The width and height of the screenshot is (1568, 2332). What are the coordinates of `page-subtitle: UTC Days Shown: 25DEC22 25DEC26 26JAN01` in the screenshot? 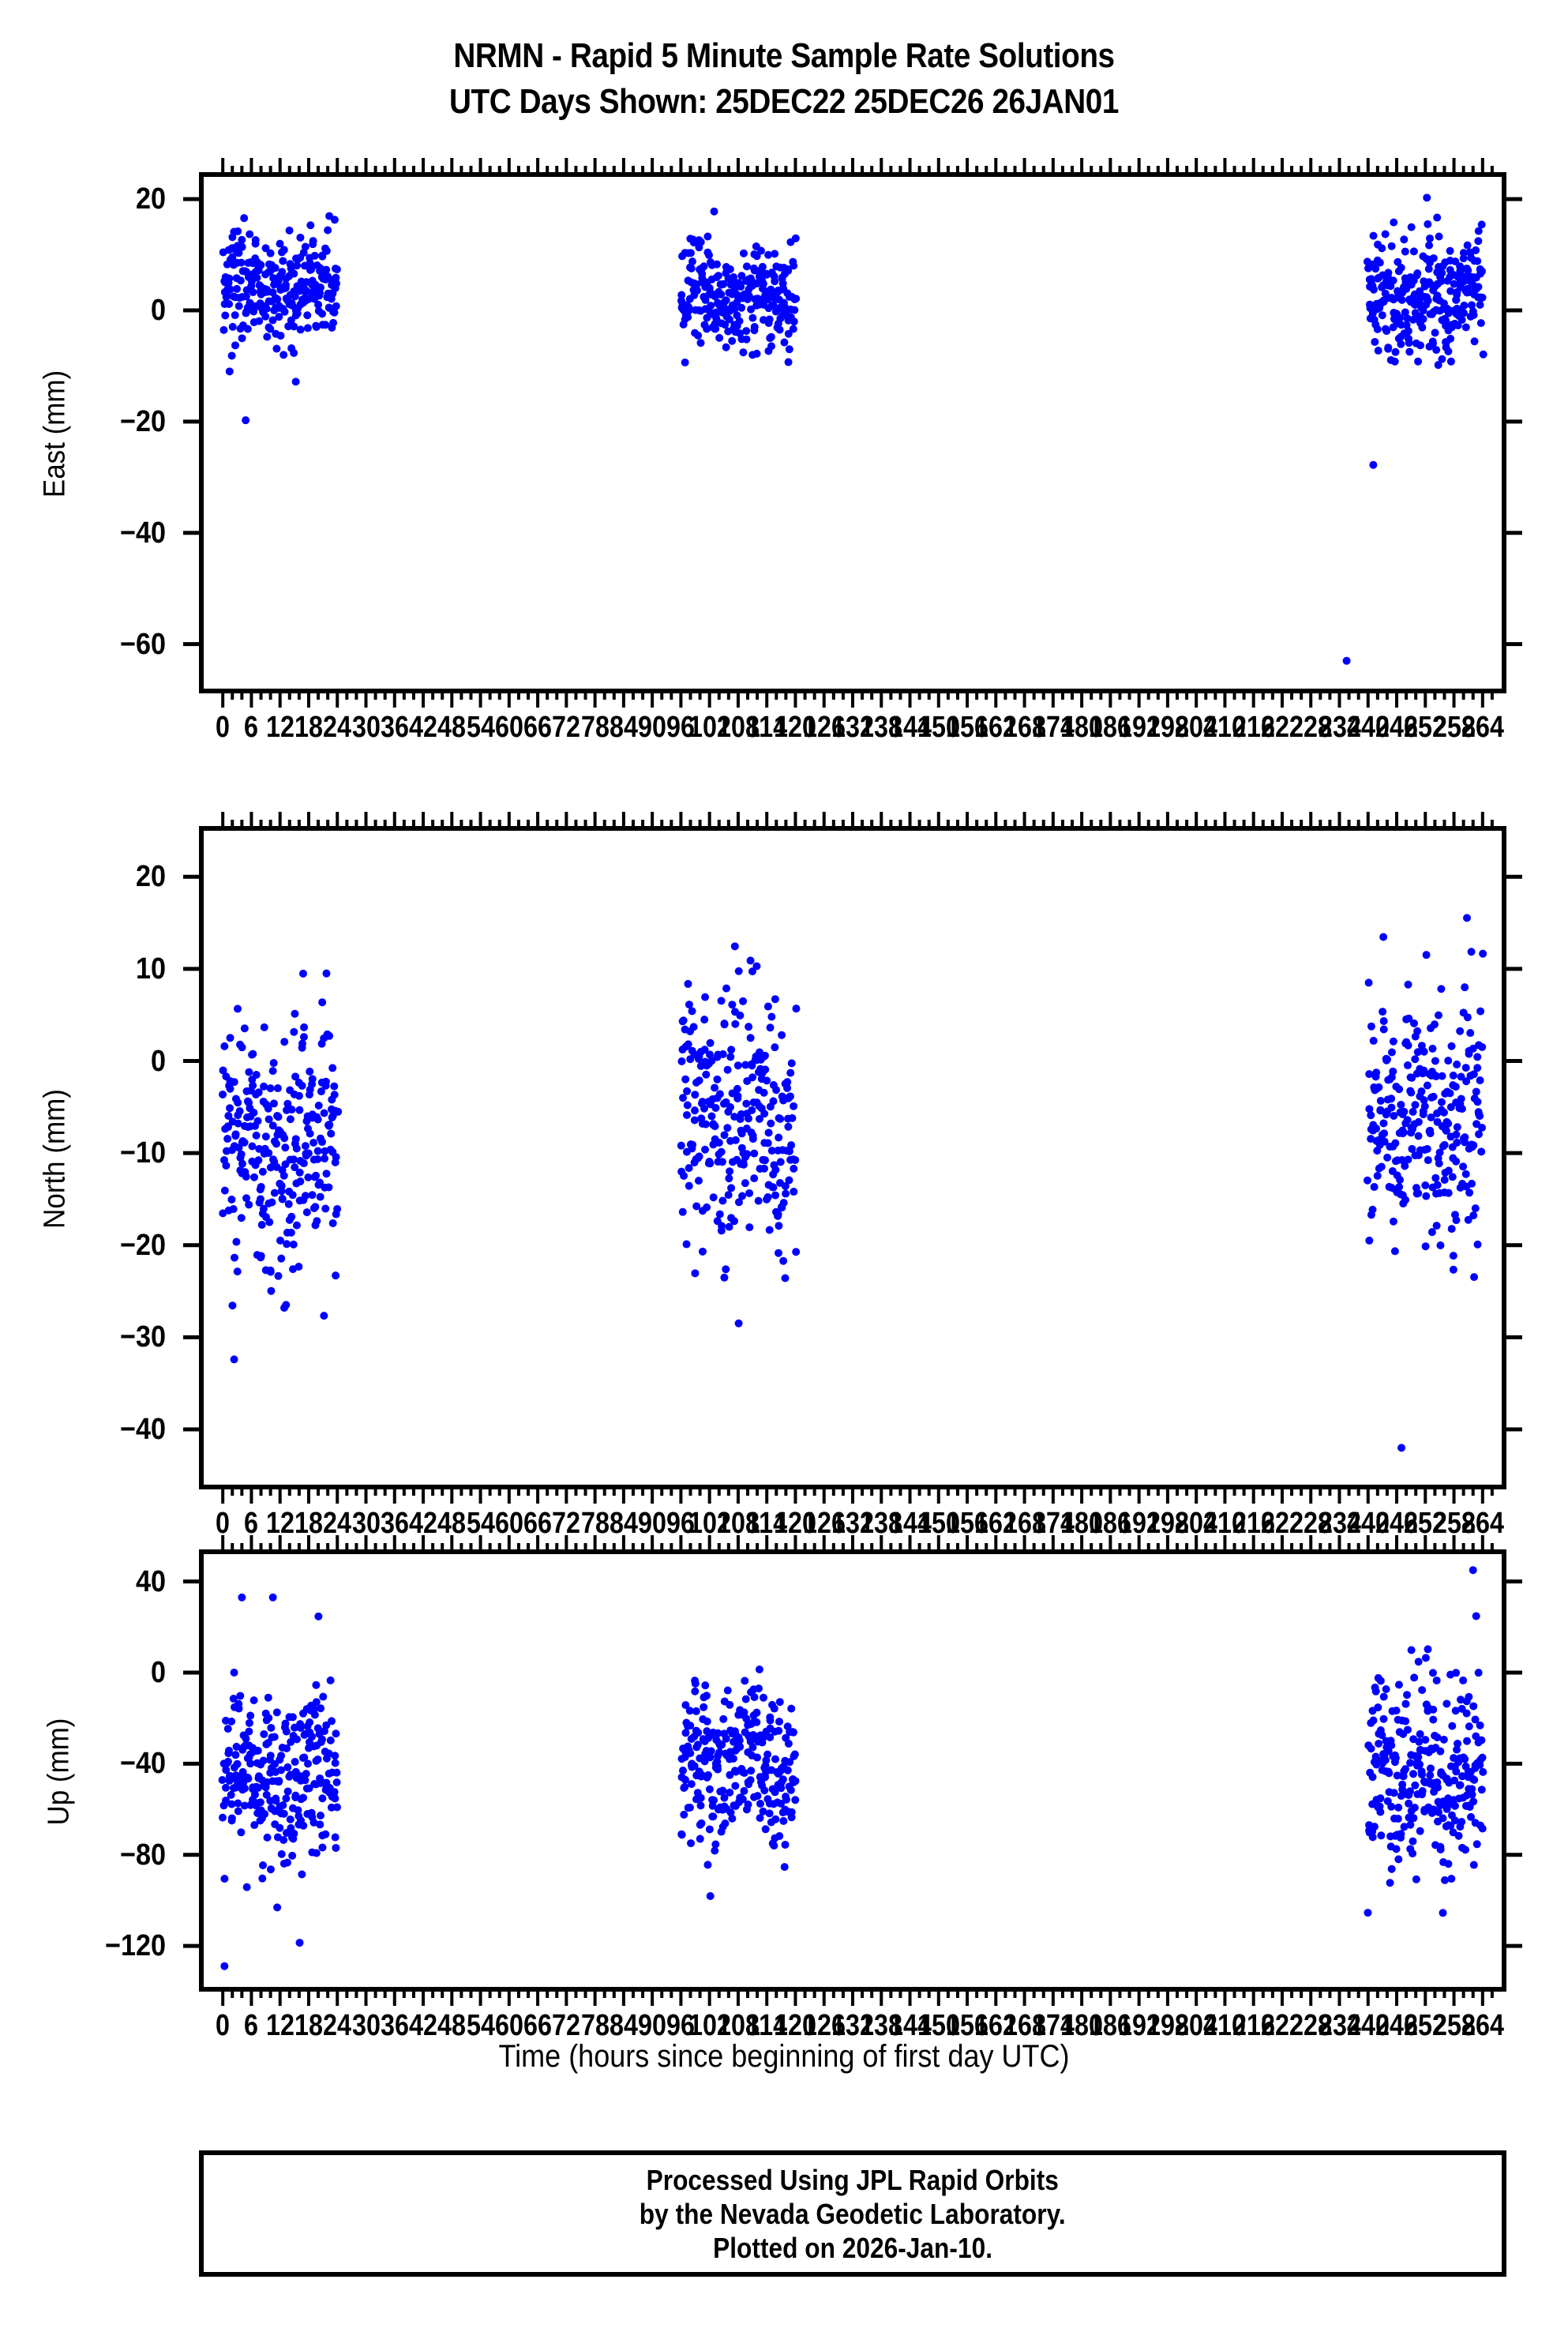 It's located at (784, 101).